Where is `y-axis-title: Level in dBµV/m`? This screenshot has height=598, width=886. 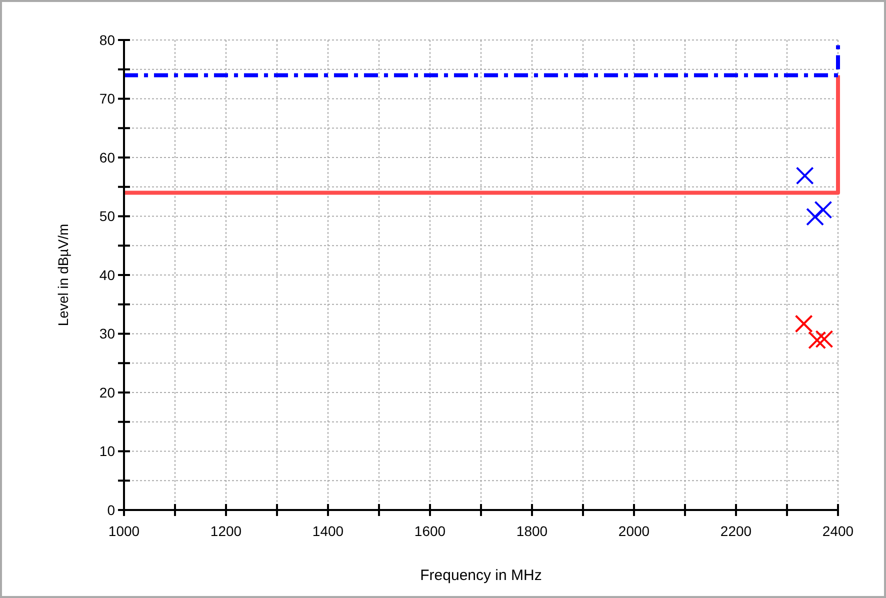 y-axis-title: Level in dBµV/m is located at coordinates (63, 275).